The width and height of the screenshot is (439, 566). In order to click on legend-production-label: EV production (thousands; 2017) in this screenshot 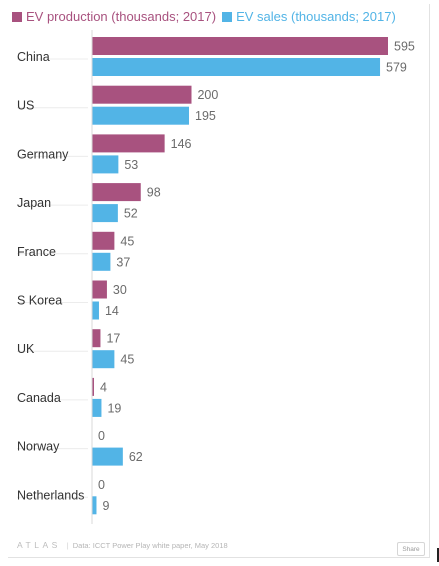, I will do `click(121, 16)`.